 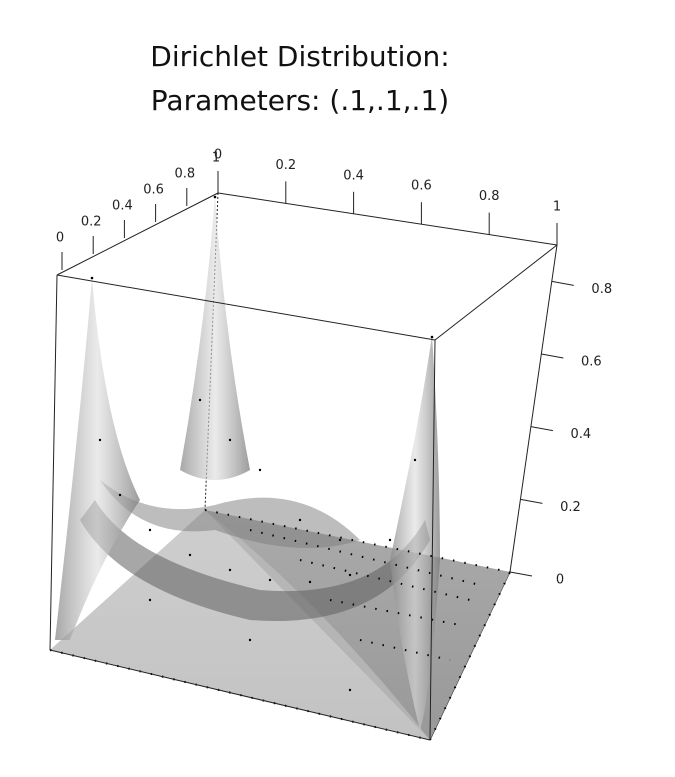 I want to click on z-tick-label: 0.2, so click(x=570, y=507).